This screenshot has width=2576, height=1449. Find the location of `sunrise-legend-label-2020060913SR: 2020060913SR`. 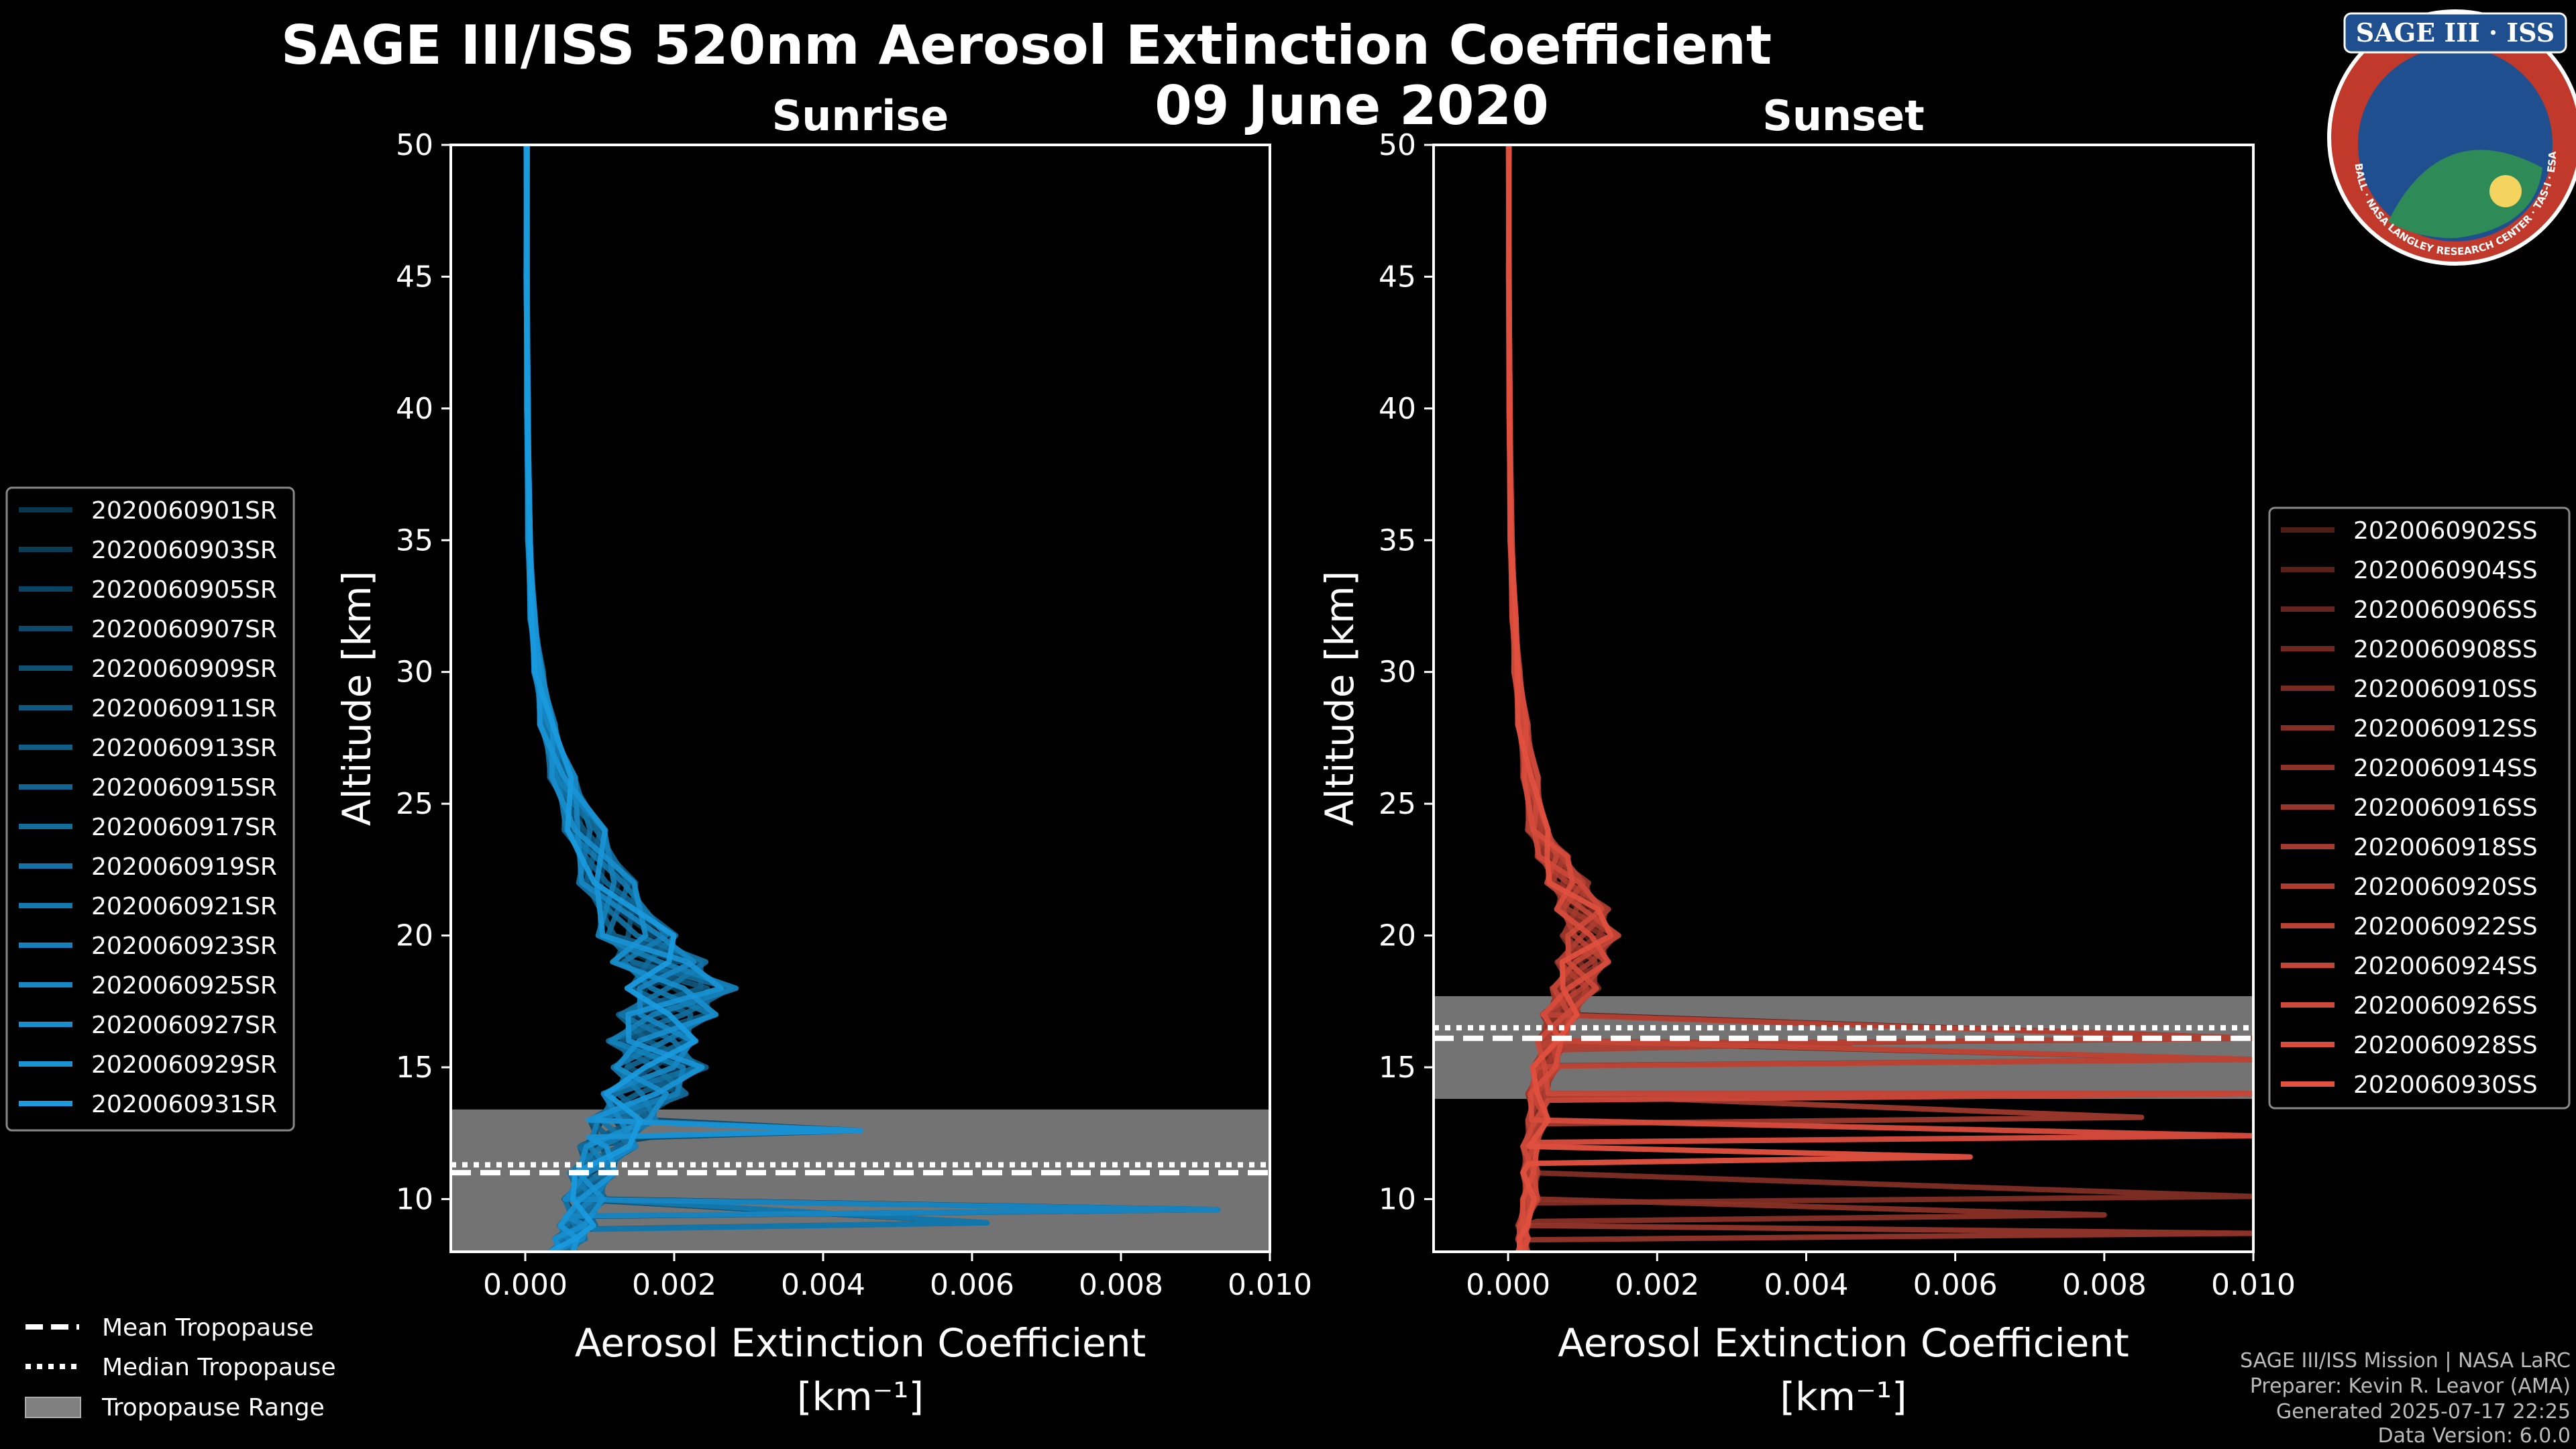

sunrise-legend-label-2020060913SR: 2020060913SR is located at coordinates (184, 748).